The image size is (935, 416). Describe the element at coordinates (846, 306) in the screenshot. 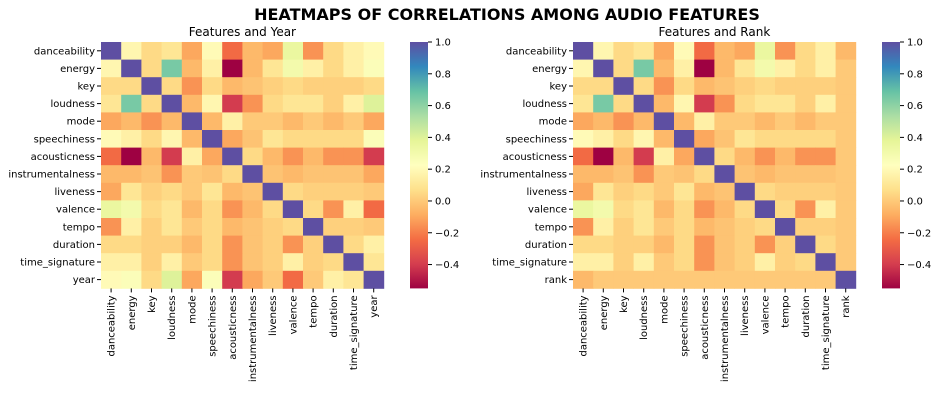

I see `x-tick-label: rank` at that location.